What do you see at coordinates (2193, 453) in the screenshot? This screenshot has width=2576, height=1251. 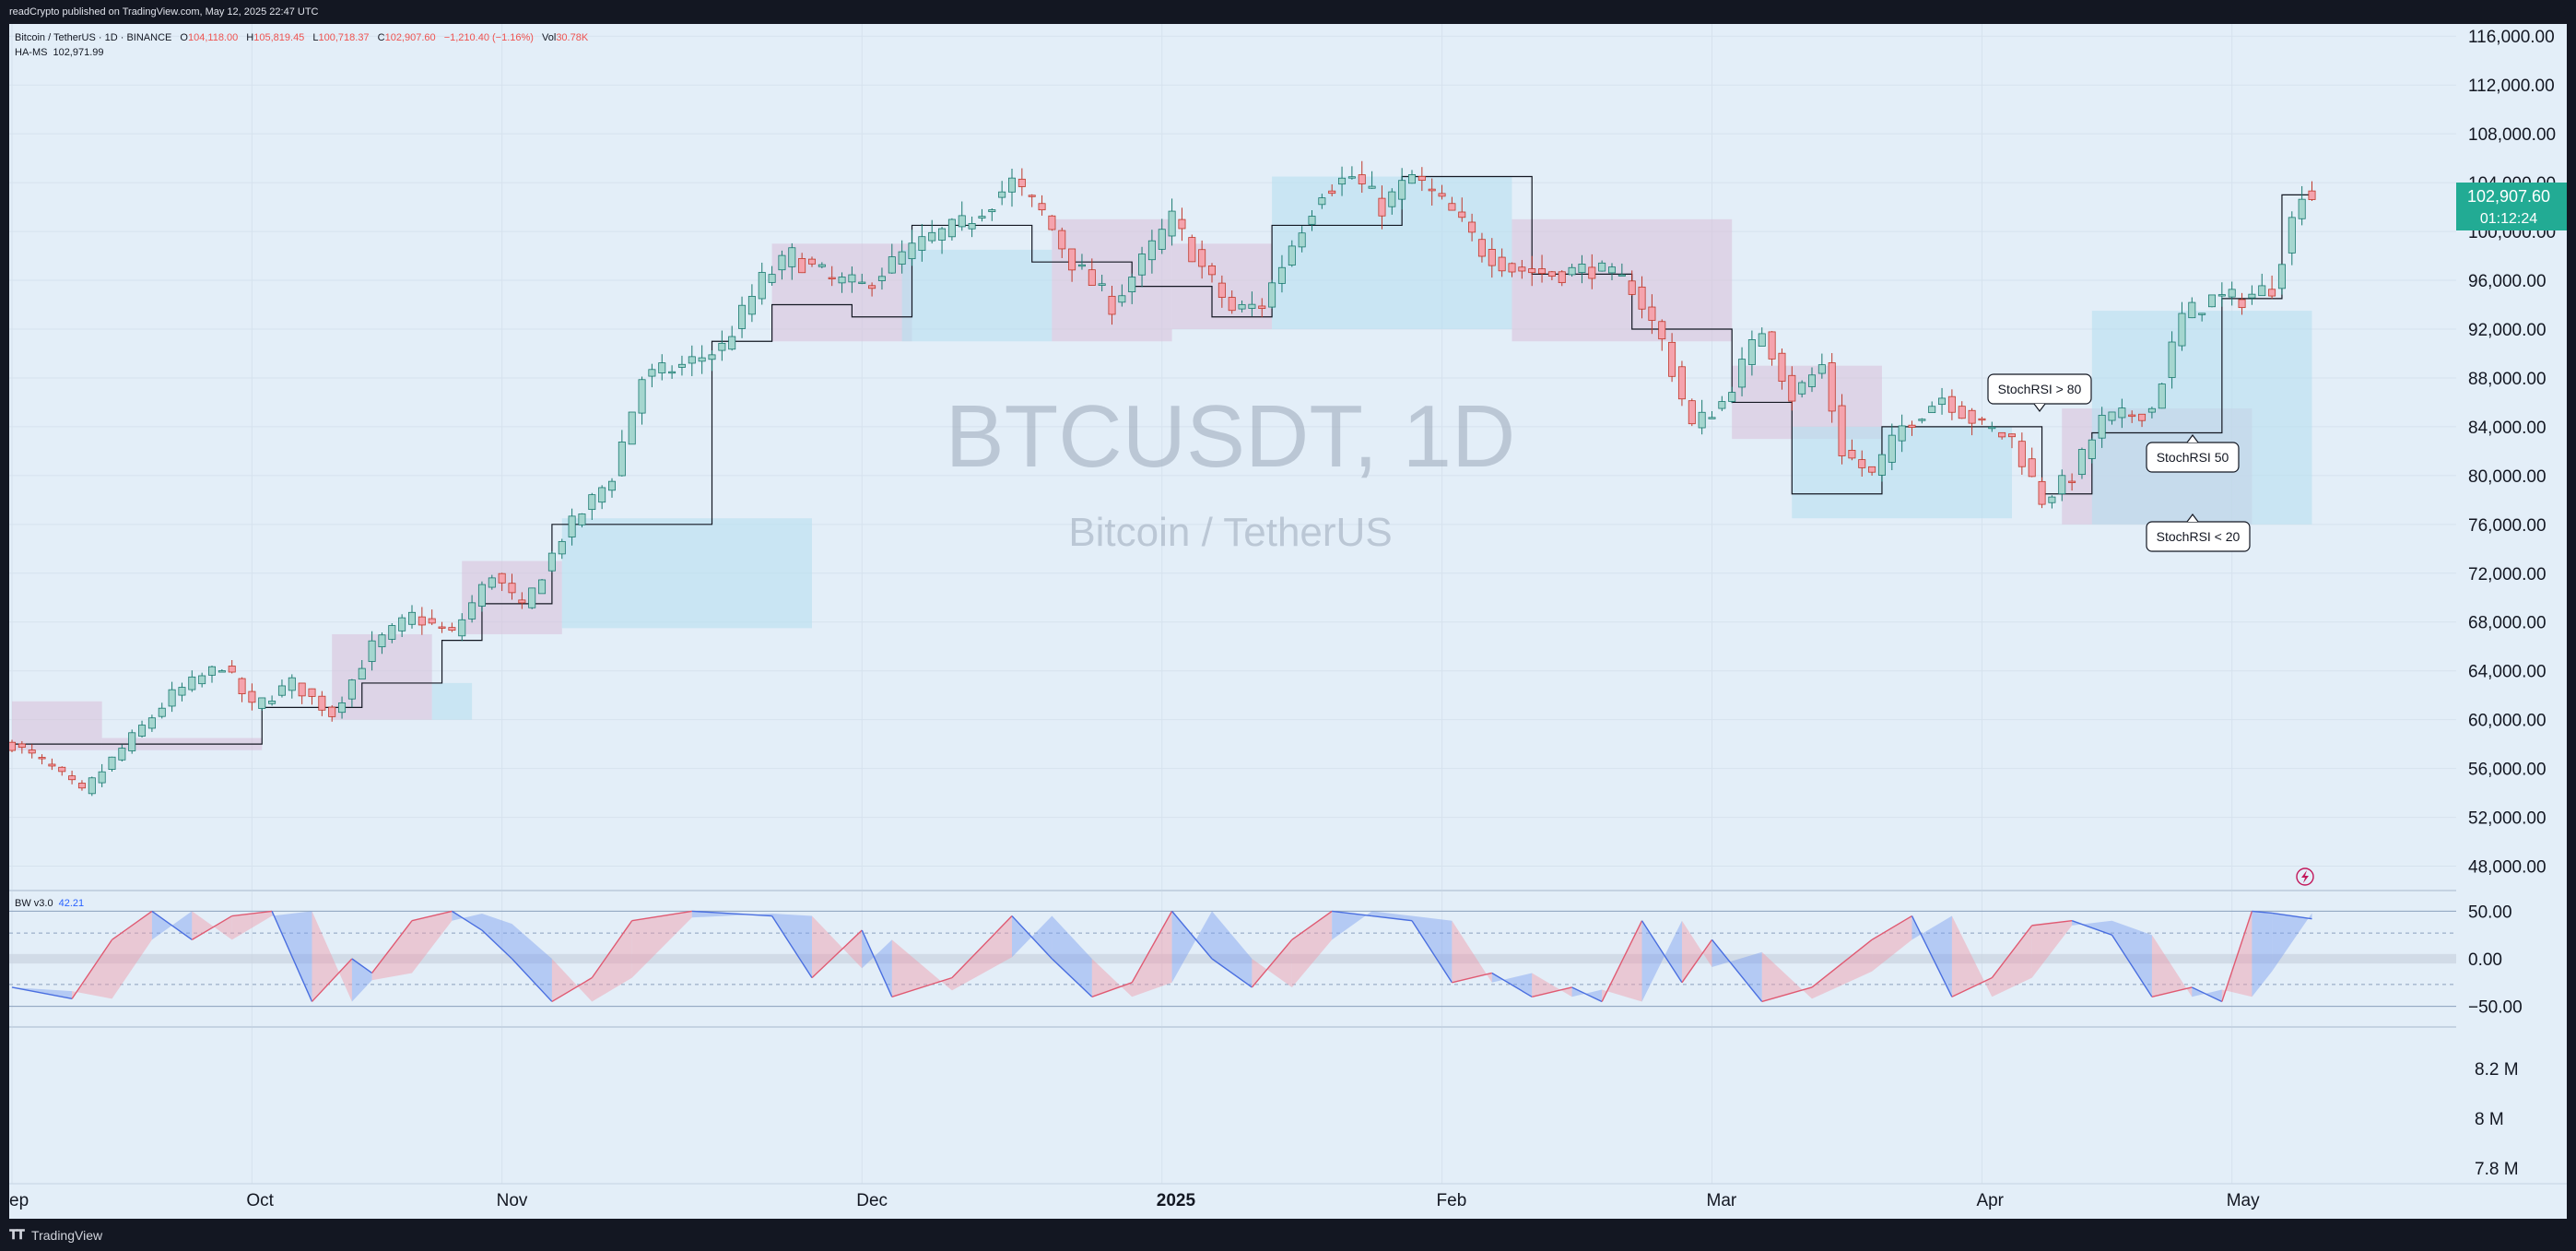 I see `annotation-stochrsi-50: StochRSI 50` at bounding box center [2193, 453].